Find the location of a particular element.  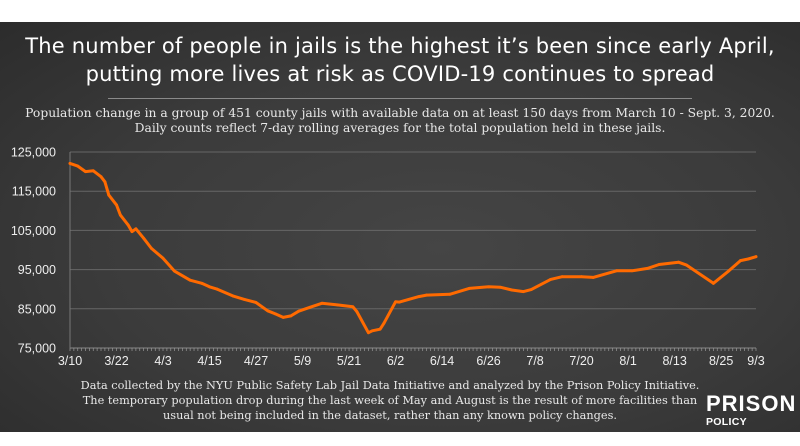

x-tick-label: 5/9 is located at coordinates (302, 361).